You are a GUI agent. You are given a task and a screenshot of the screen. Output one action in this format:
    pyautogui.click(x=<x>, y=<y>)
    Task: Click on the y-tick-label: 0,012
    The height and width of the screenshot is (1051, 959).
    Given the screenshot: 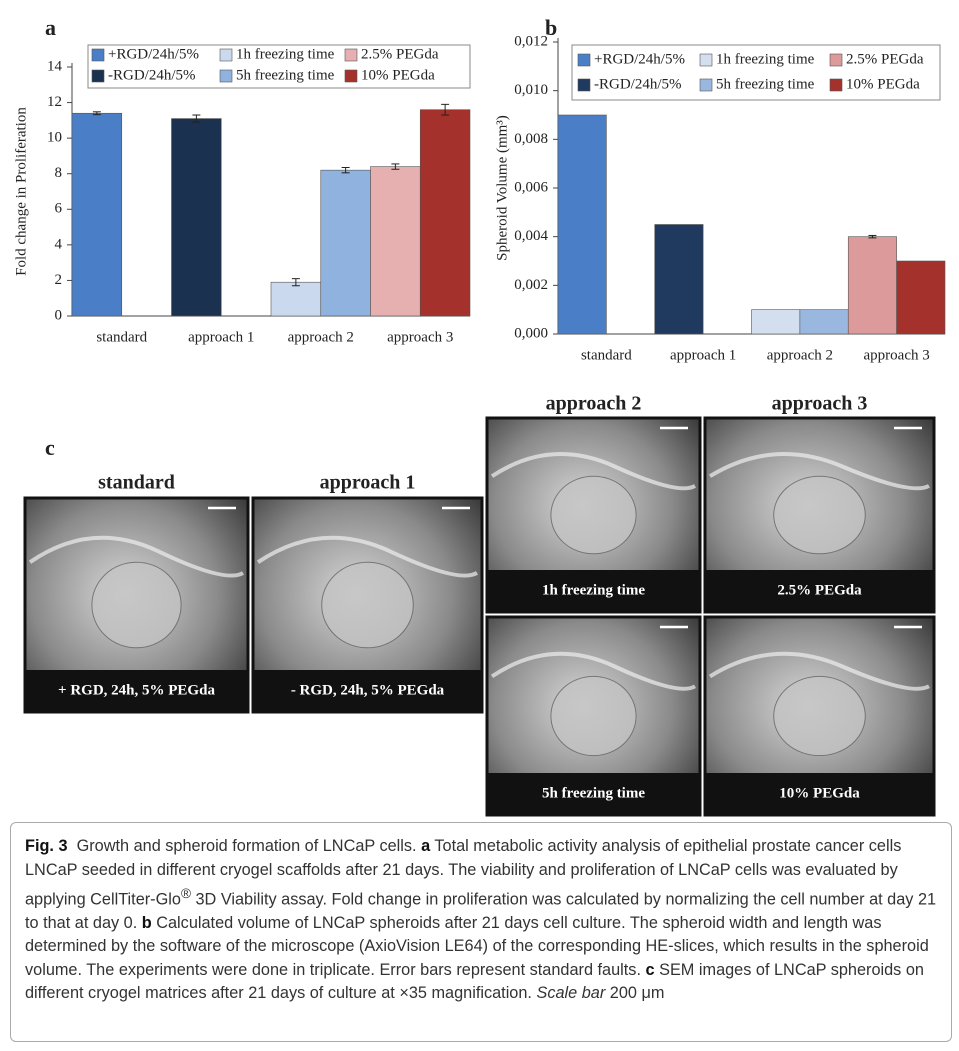 What is the action you would take?
    pyautogui.click(x=531, y=41)
    